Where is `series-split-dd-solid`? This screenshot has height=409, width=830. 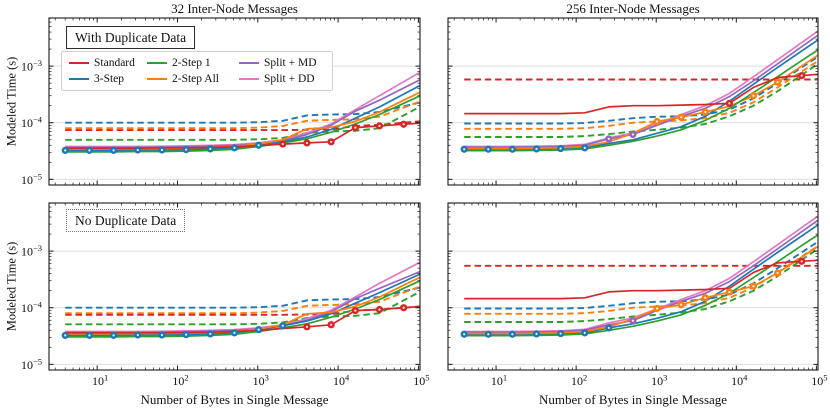 series-split-dd-solid is located at coordinates (242, 109).